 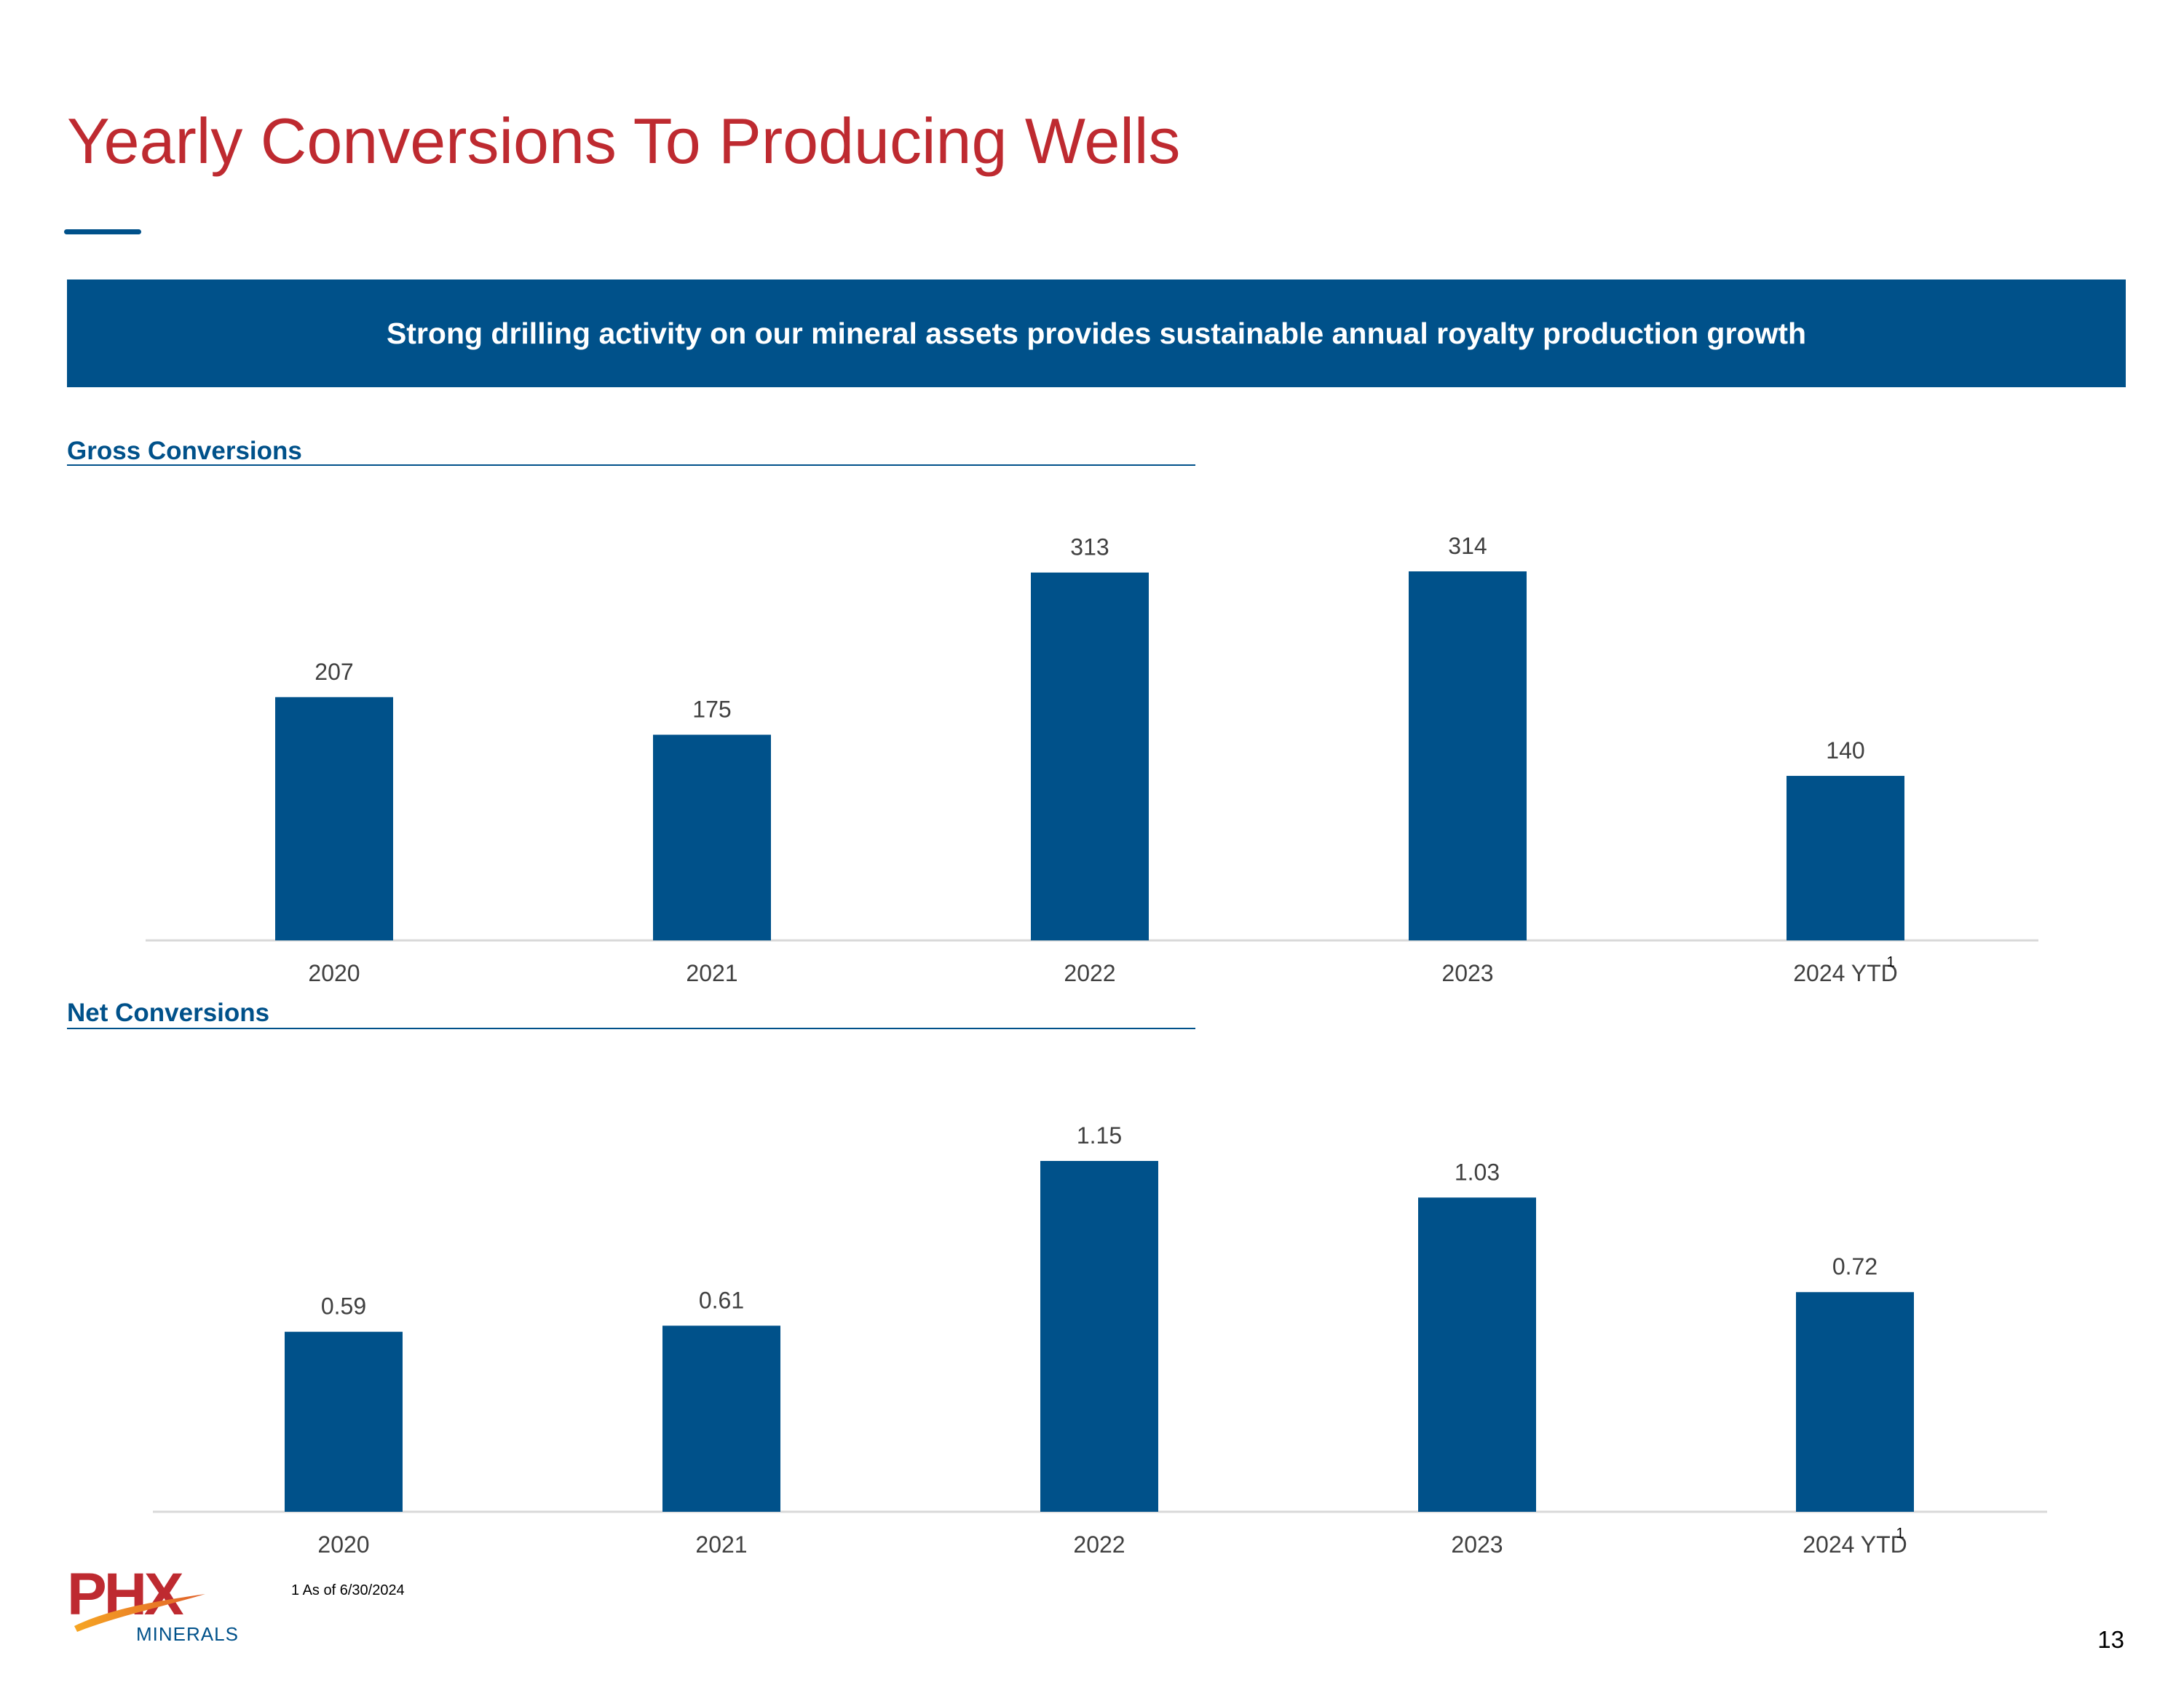 I want to click on data-label: 313, so click(x=1089, y=547).